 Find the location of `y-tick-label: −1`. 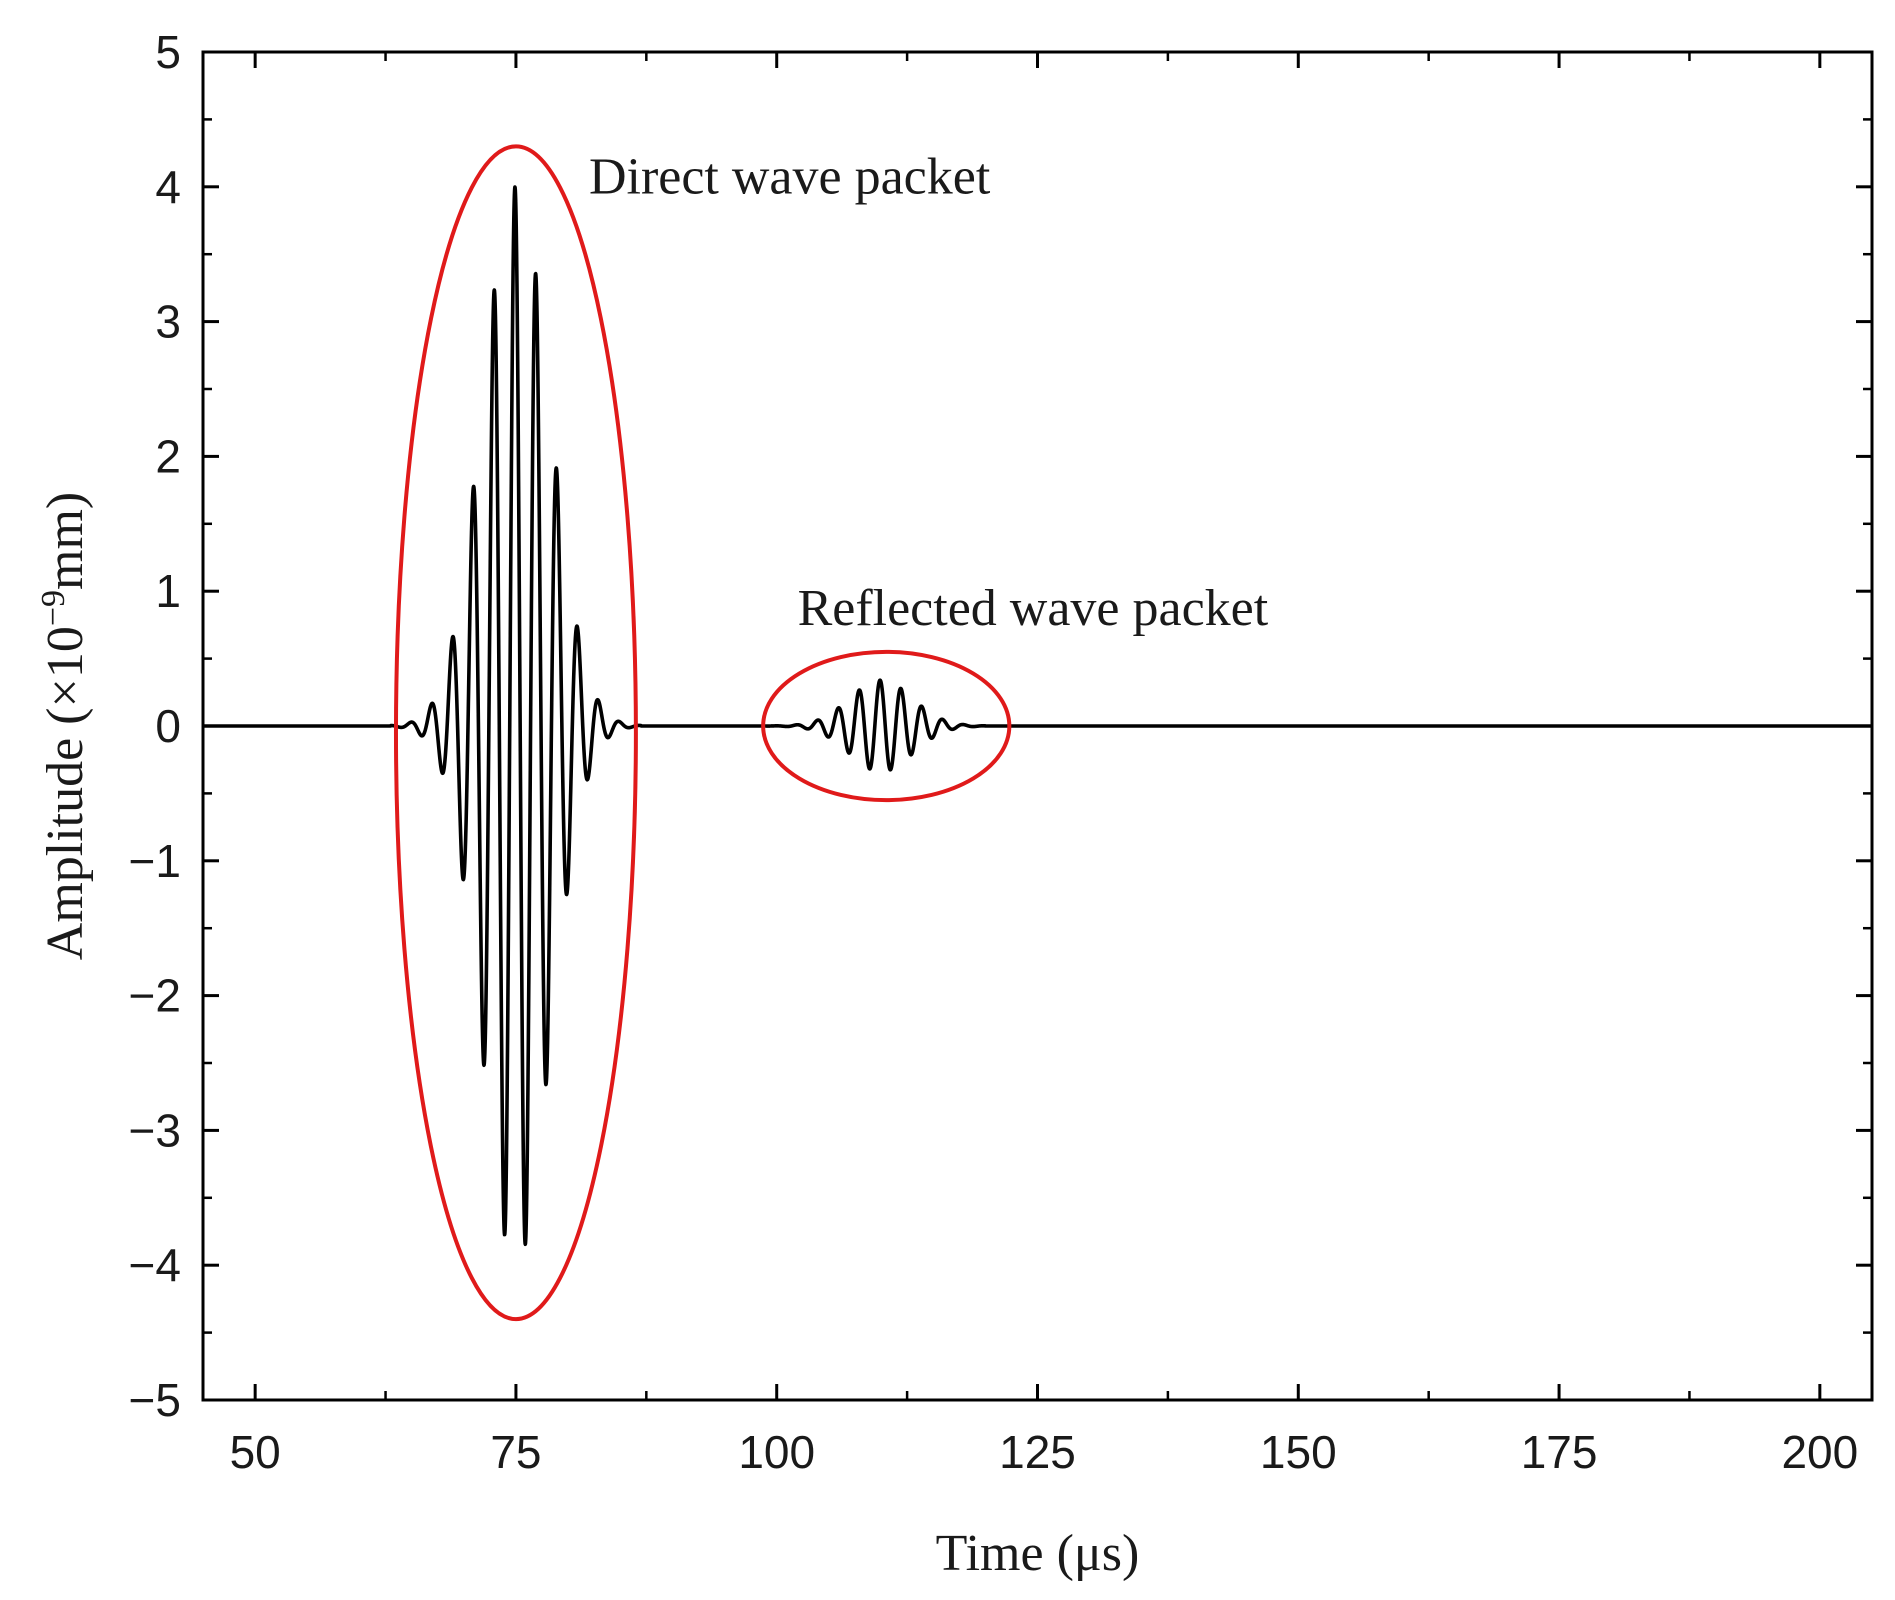

y-tick-label: −1 is located at coordinates (155, 861).